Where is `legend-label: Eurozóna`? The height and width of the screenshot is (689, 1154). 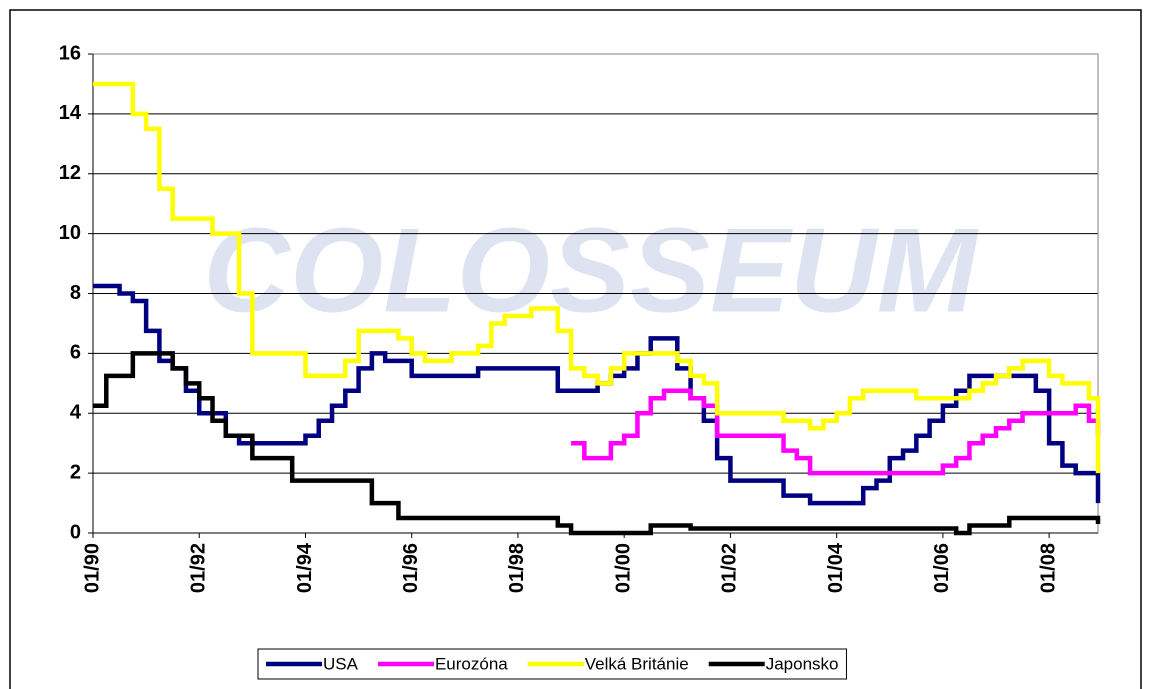 legend-label: Eurozóna is located at coordinates (471, 663).